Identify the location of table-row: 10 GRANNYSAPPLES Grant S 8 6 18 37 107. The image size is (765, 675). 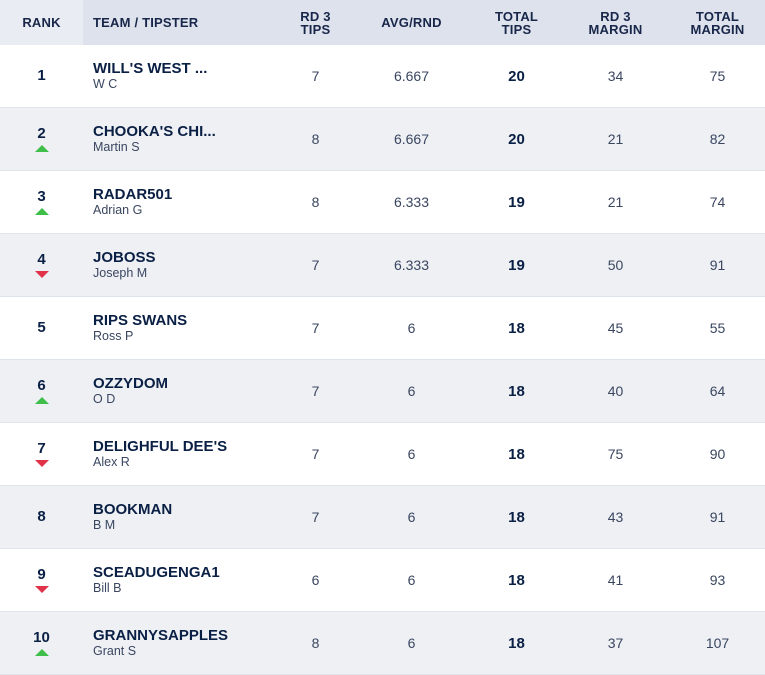
(382, 643).